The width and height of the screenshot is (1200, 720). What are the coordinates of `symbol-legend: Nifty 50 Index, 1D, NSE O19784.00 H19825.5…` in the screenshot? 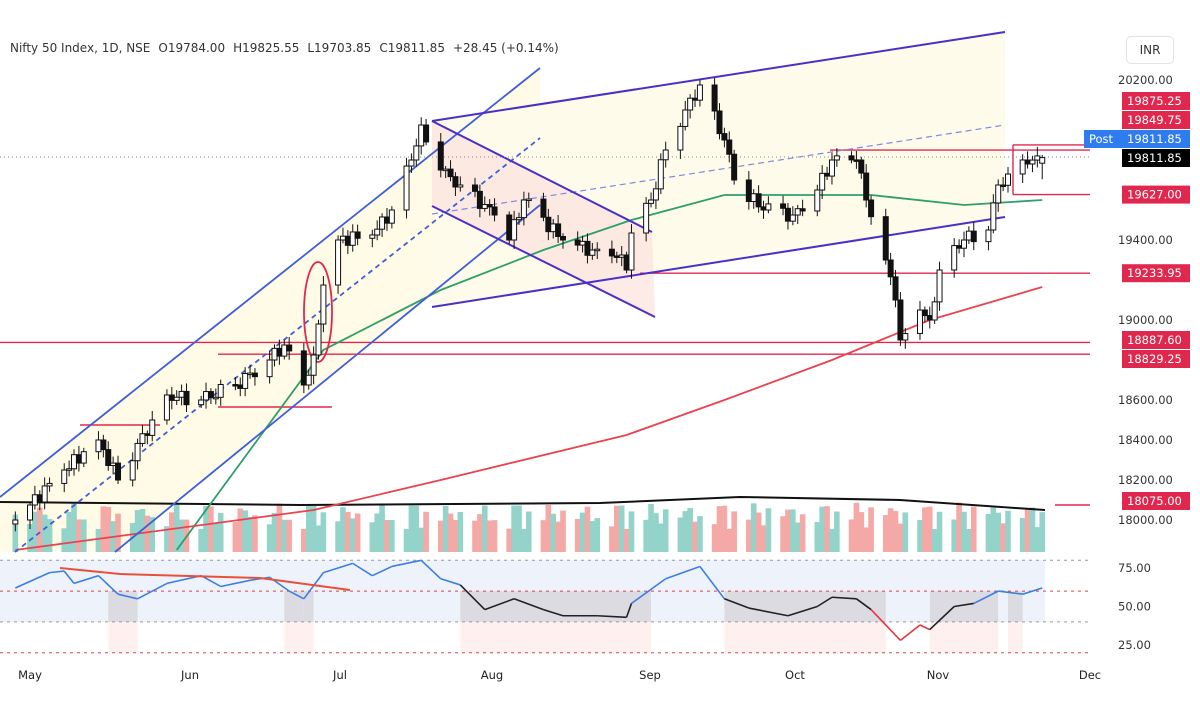 It's located at (288, 48).